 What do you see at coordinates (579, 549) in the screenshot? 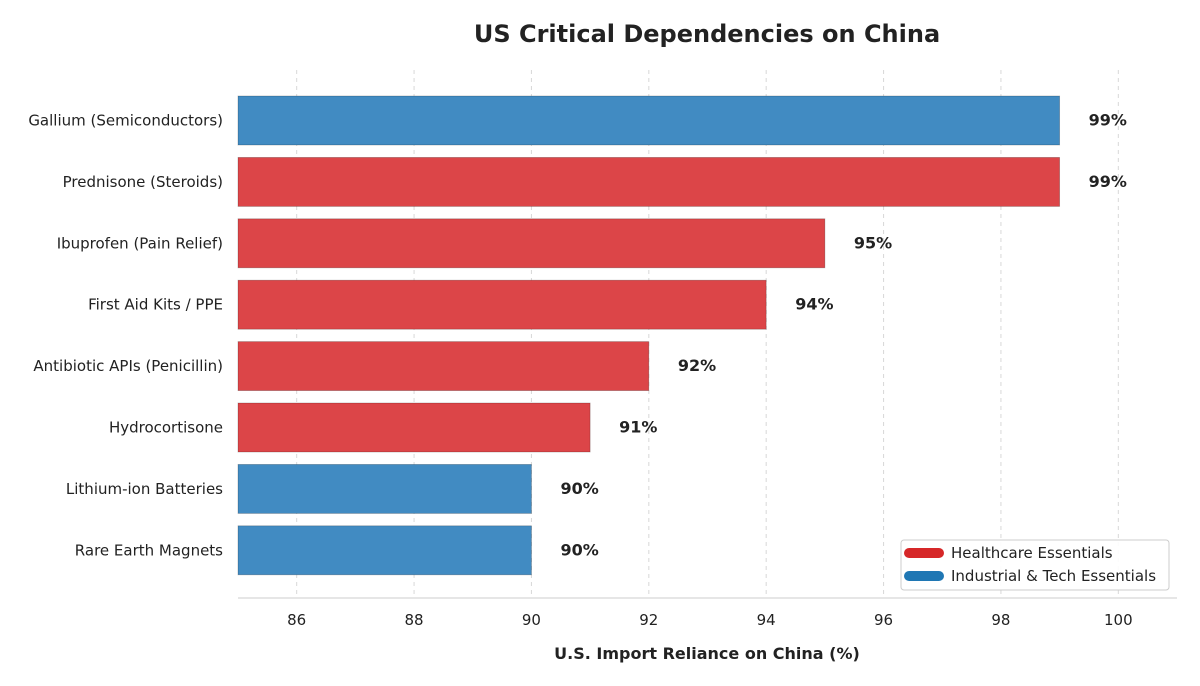
I see `value-label-rare-earth-magnets: 90%` at bounding box center [579, 549].